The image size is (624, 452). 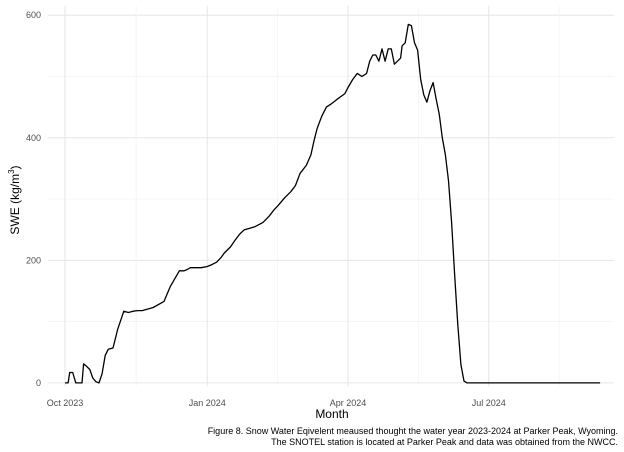 What do you see at coordinates (11, 171) in the screenshot?
I see `y-axis-title-superscript: 3` at bounding box center [11, 171].